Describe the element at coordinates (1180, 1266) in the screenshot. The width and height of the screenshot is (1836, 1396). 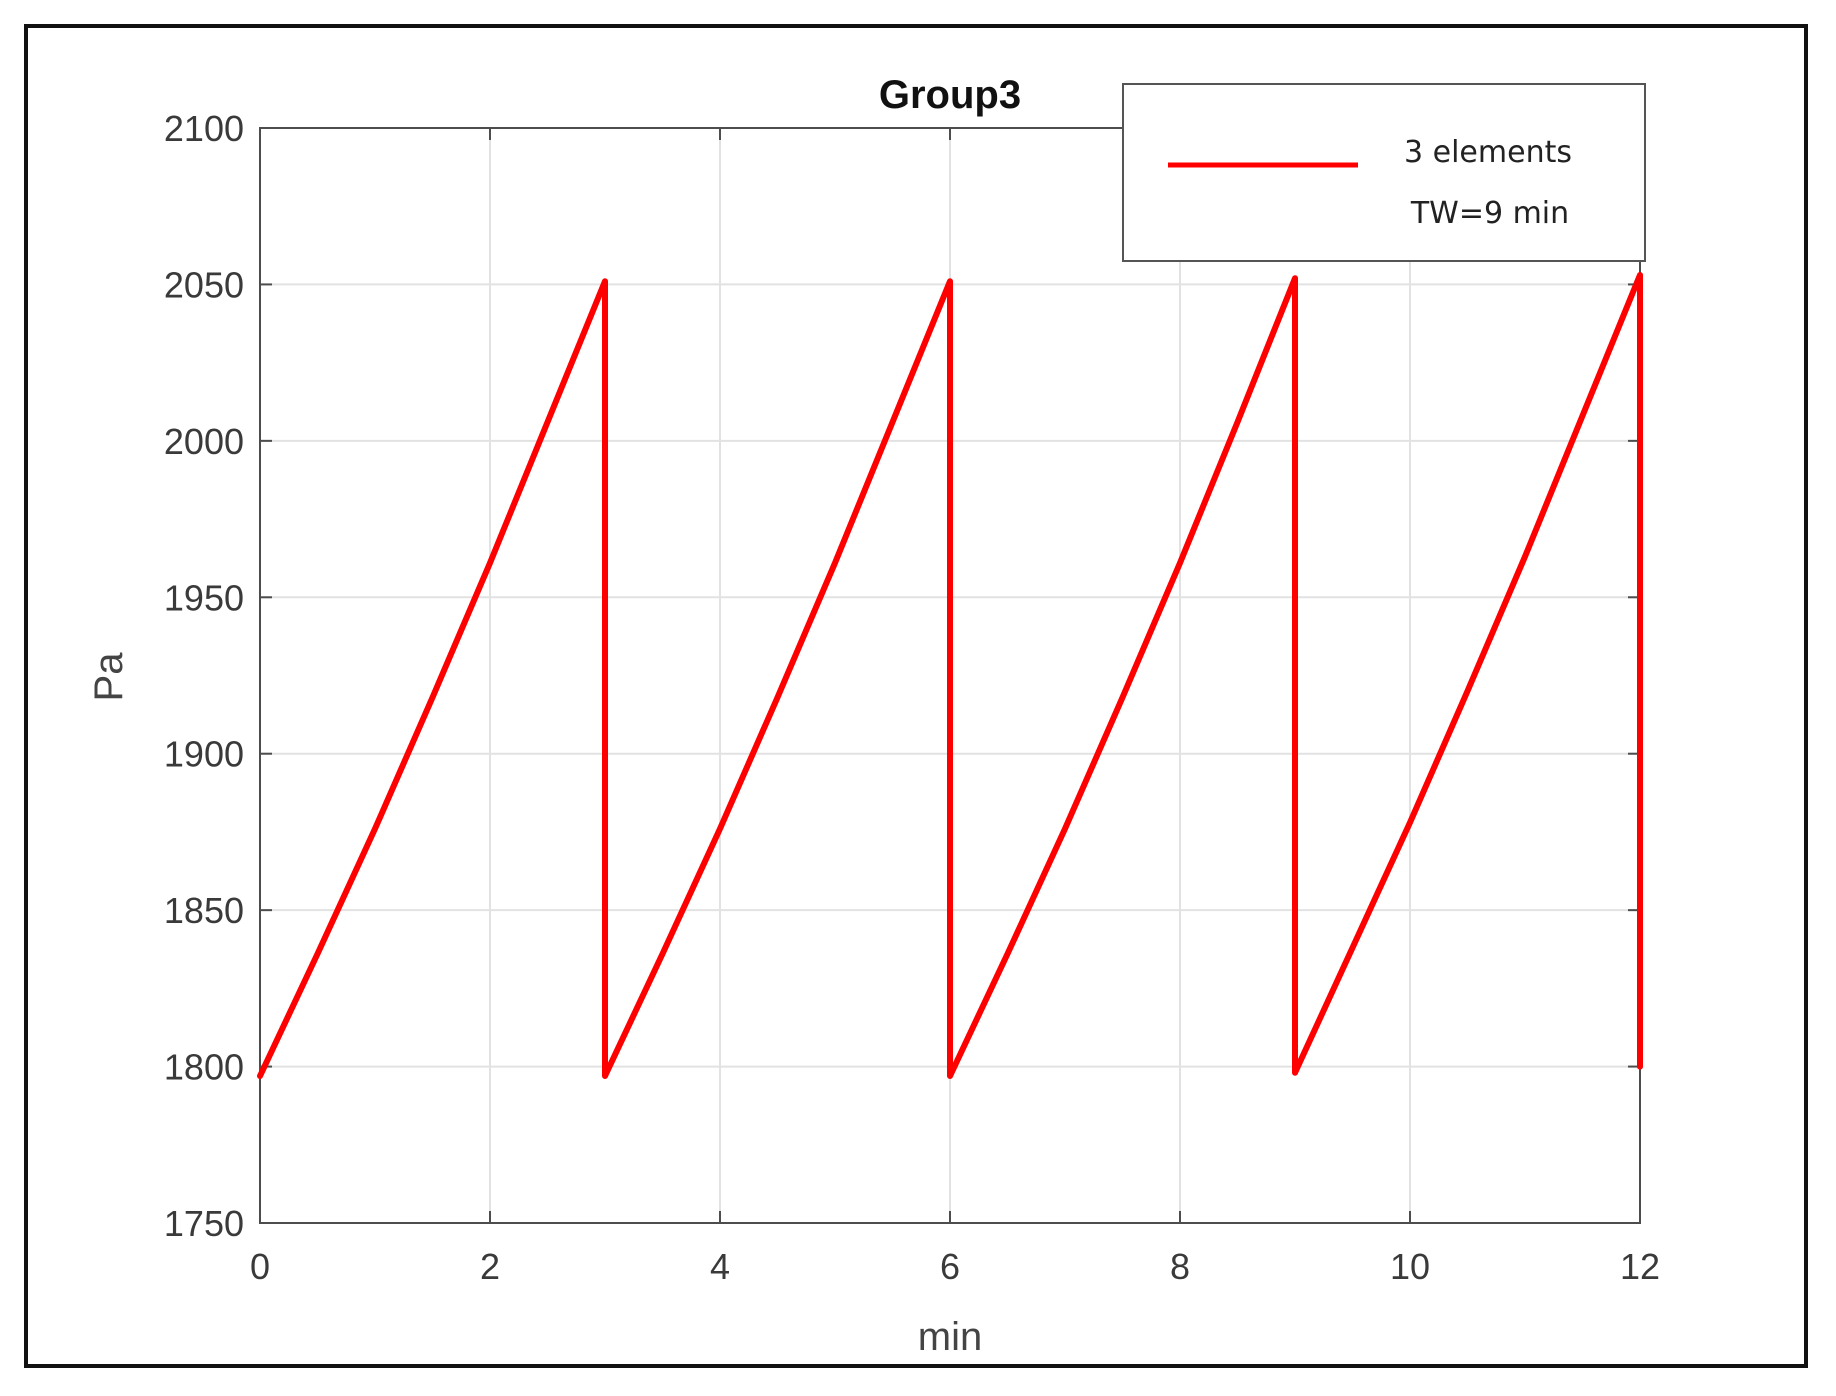
I see `x-tick-label: 8` at that location.